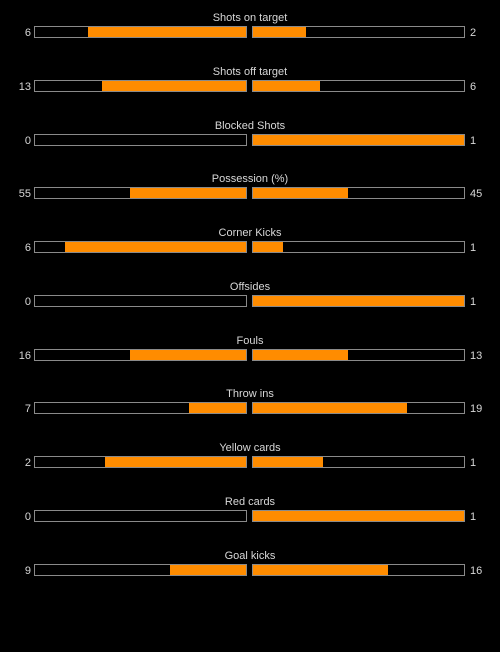 This screenshot has width=500, height=652. I want to click on away-value: 2, so click(473, 33).